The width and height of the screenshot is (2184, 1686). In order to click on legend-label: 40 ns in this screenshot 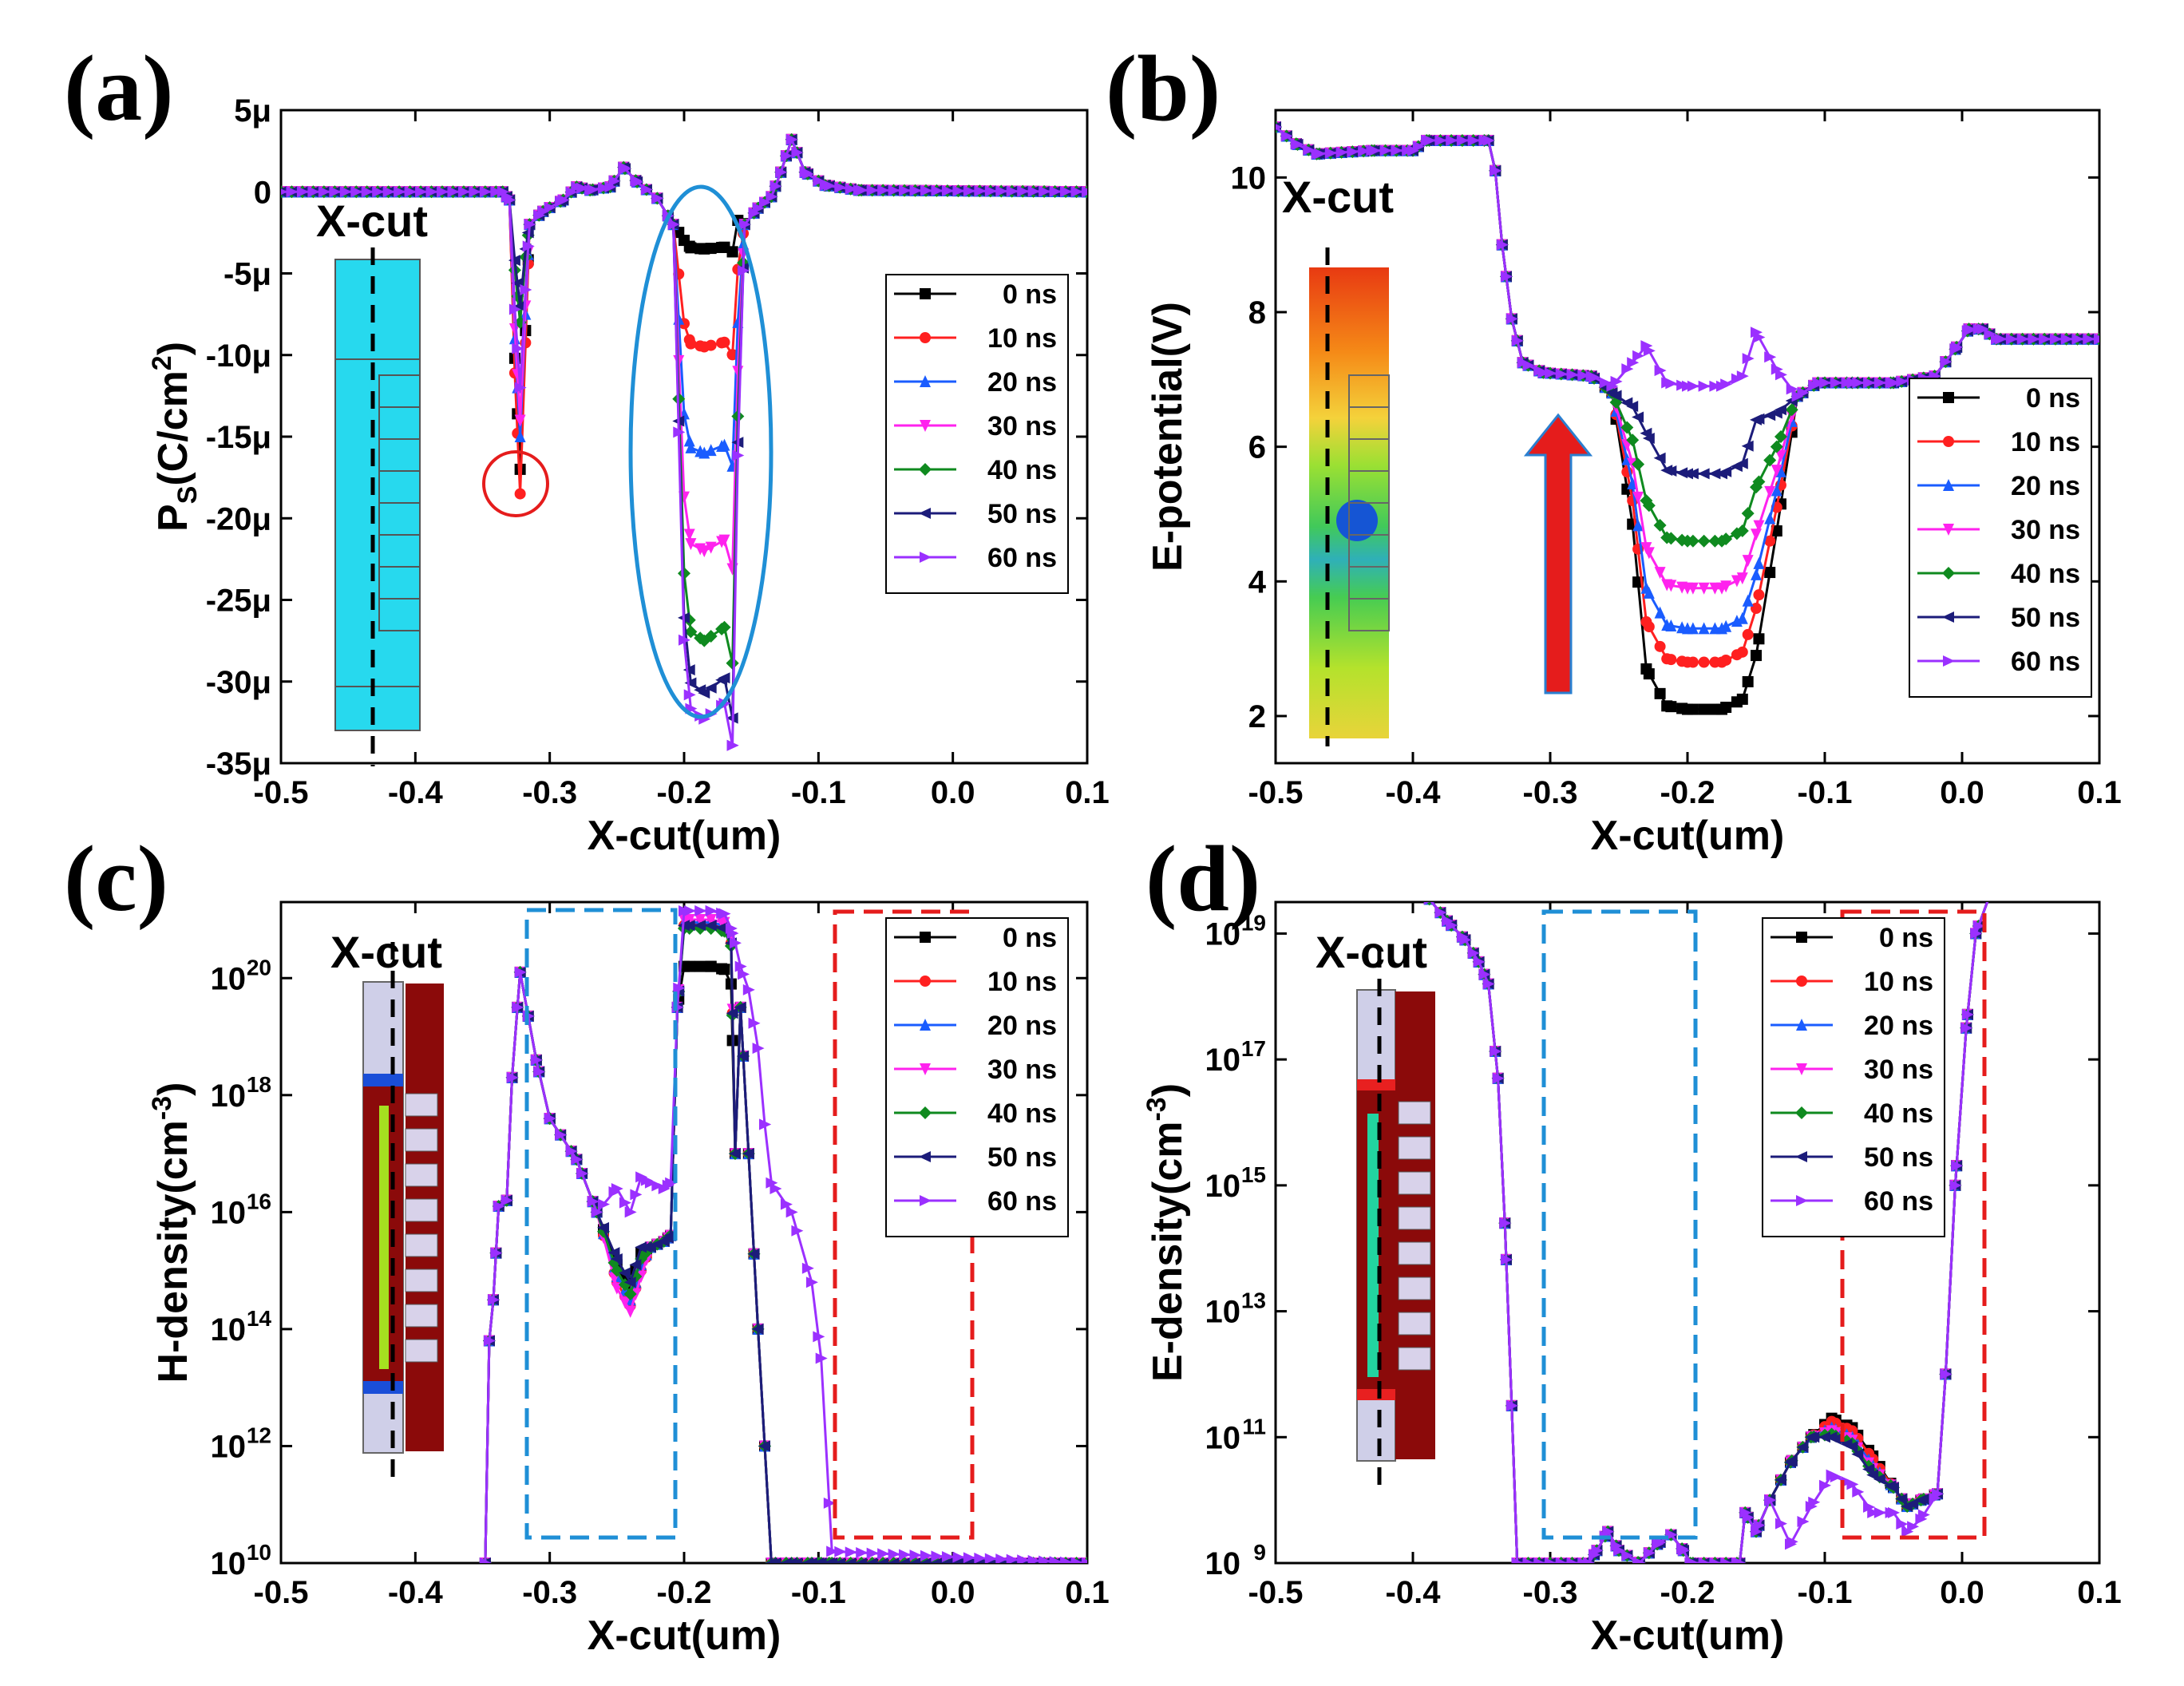, I will do `click(2046, 574)`.